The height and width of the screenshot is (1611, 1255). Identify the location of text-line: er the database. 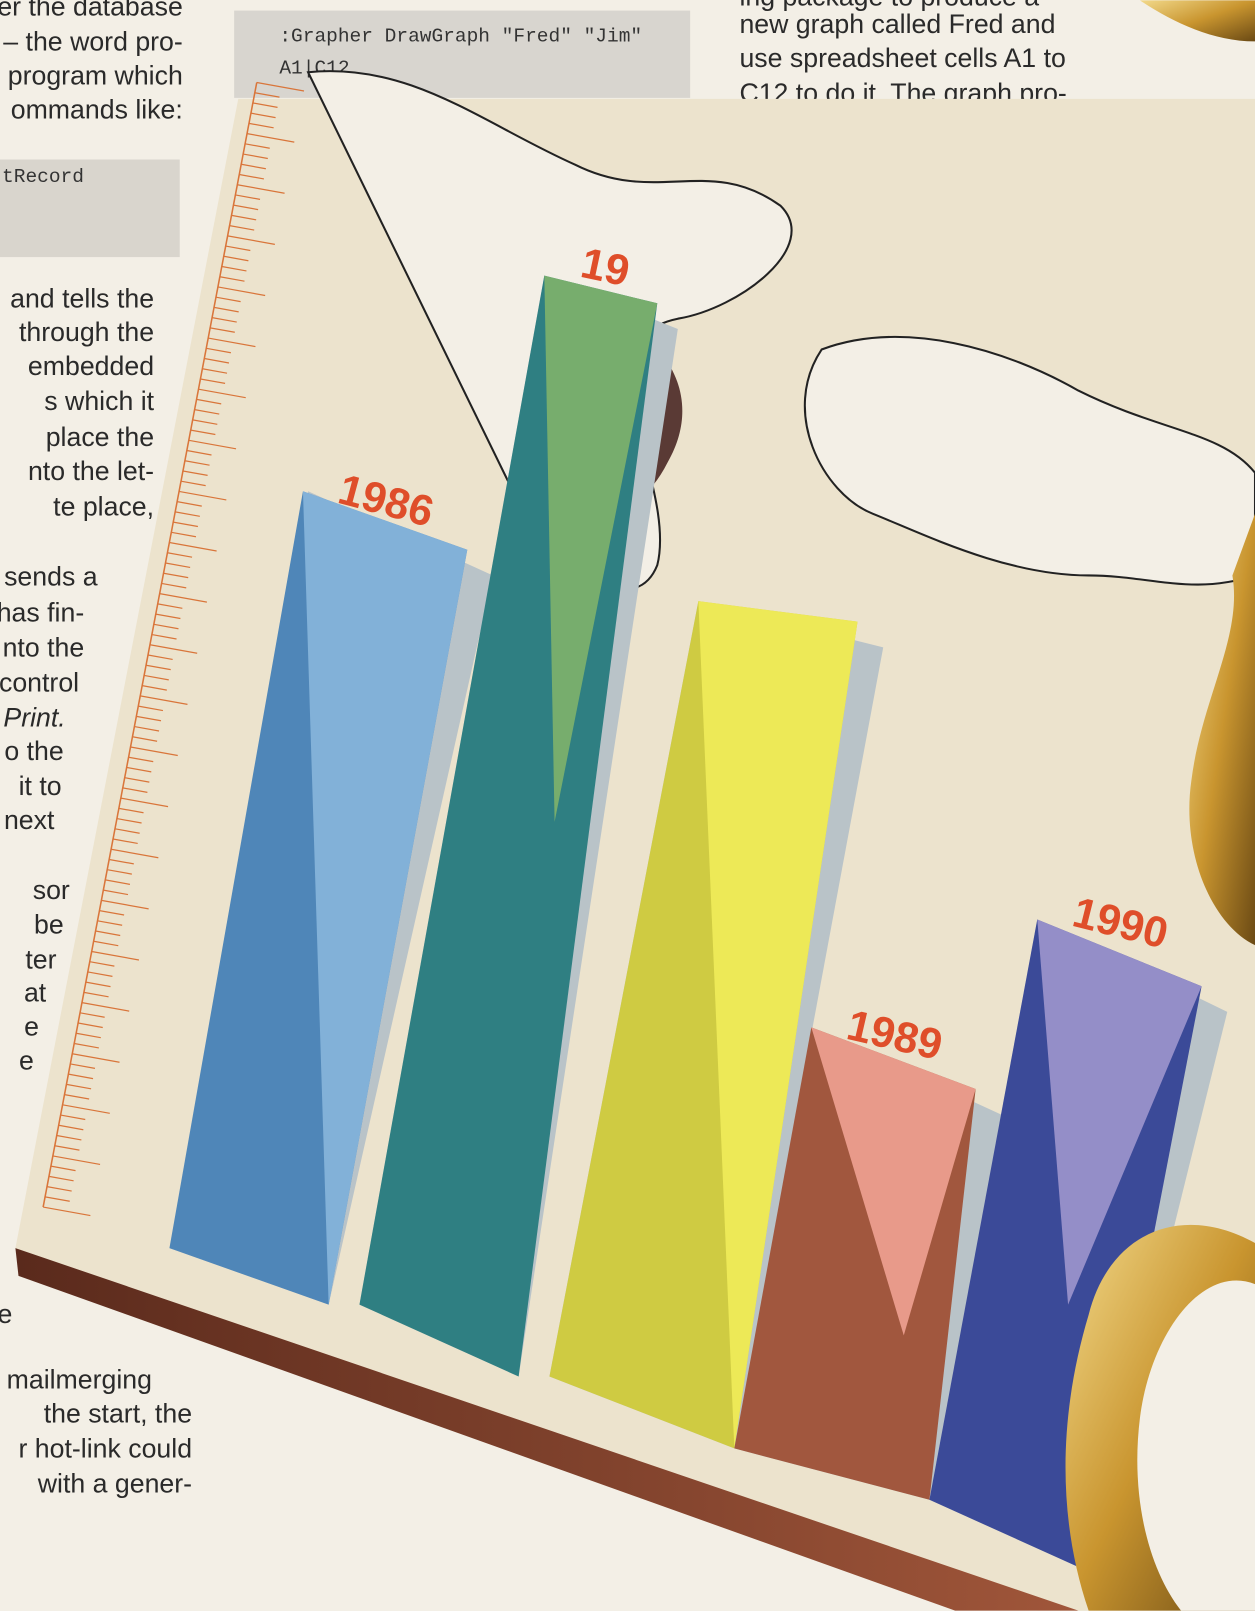
(91, 11).